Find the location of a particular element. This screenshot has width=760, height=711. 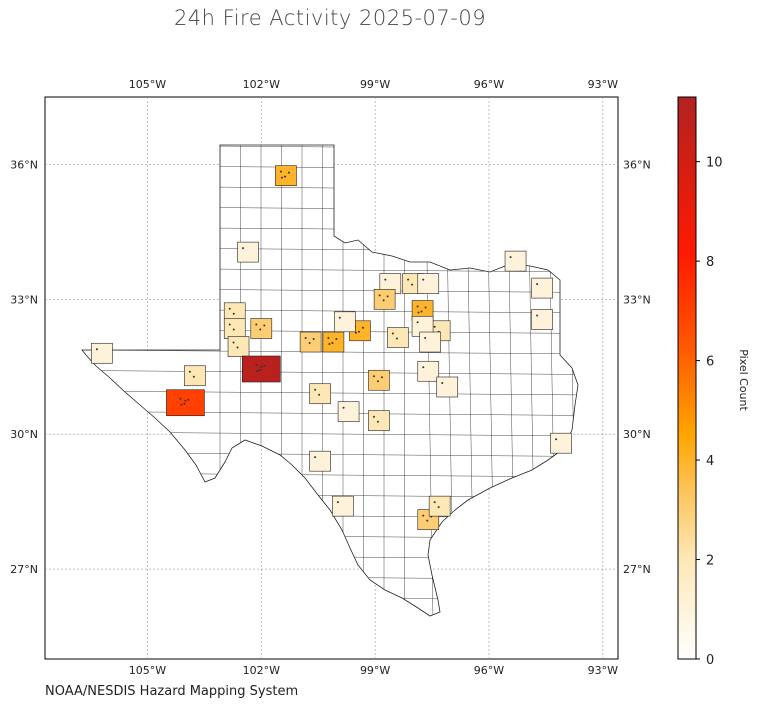

longitude-labels-top: 105°W 102°W 99°W 96°W 93°W is located at coordinates (373, 84).